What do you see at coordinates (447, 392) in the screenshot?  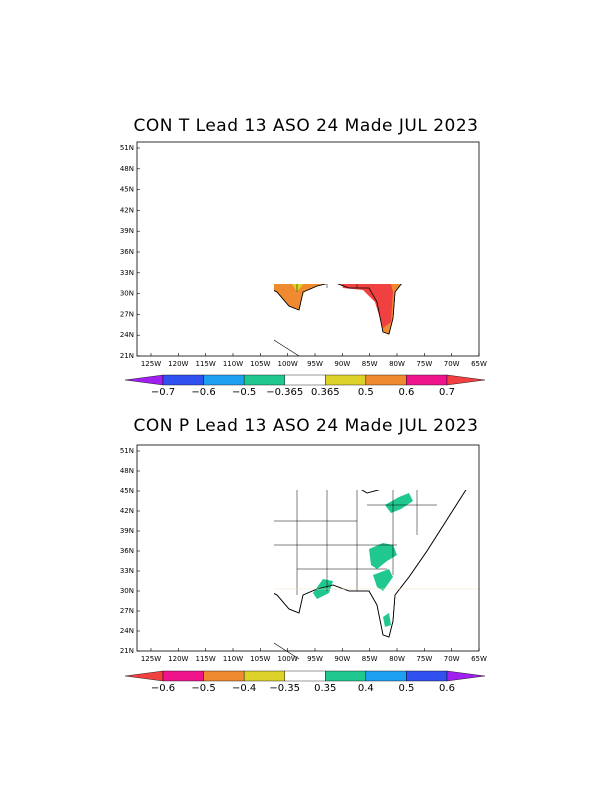 I see `colorbar-label: 0.7` at bounding box center [447, 392].